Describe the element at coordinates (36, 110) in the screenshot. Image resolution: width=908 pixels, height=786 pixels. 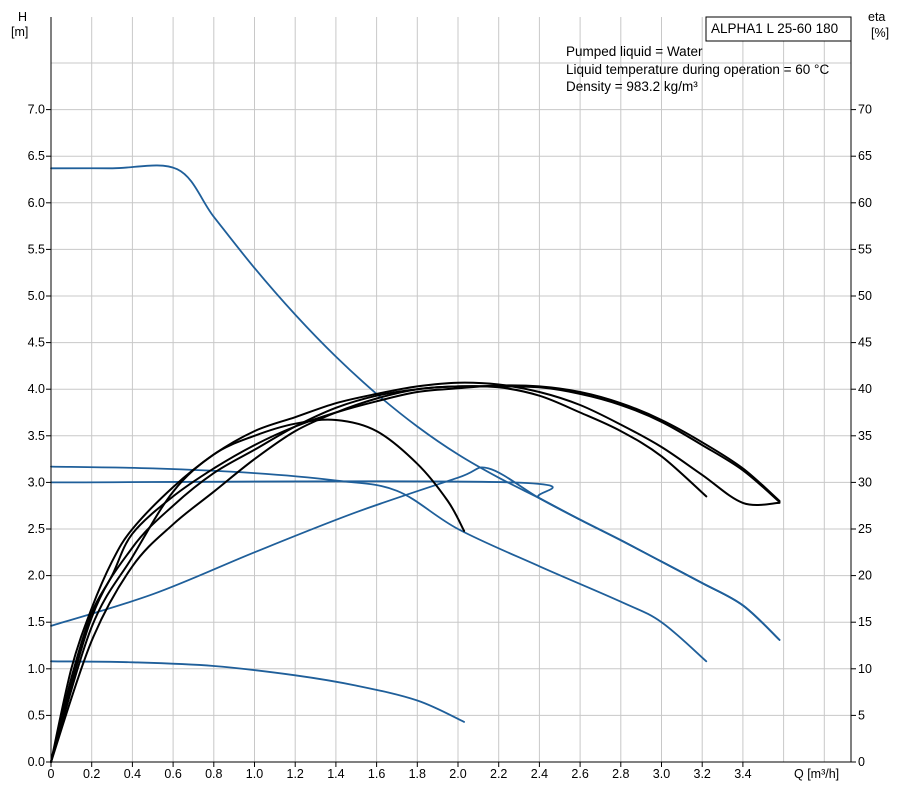
I see `y-left-tick-label: 7.0` at that location.